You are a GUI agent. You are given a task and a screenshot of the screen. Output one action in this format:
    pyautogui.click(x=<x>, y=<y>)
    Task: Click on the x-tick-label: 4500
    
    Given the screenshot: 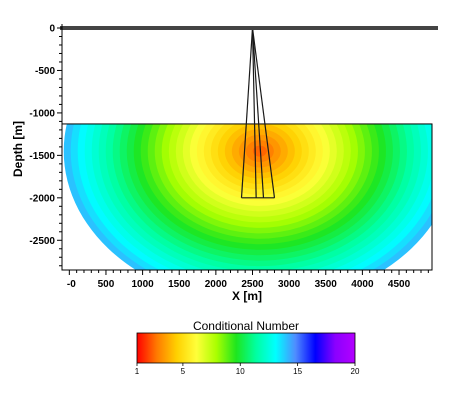 What is the action you would take?
    pyautogui.click(x=399, y=284)
    